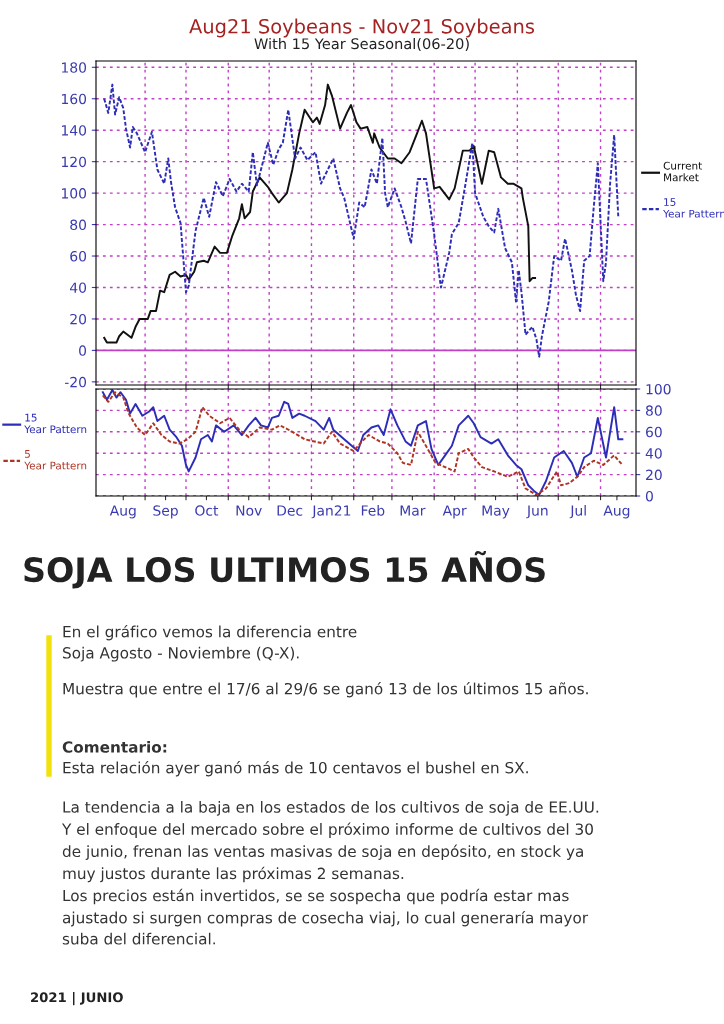 This screenshot has width=724, height=1024. Describe the element at coordinates (74, 130) in the screenshot. I see `y-tick-label: 140` at that location.